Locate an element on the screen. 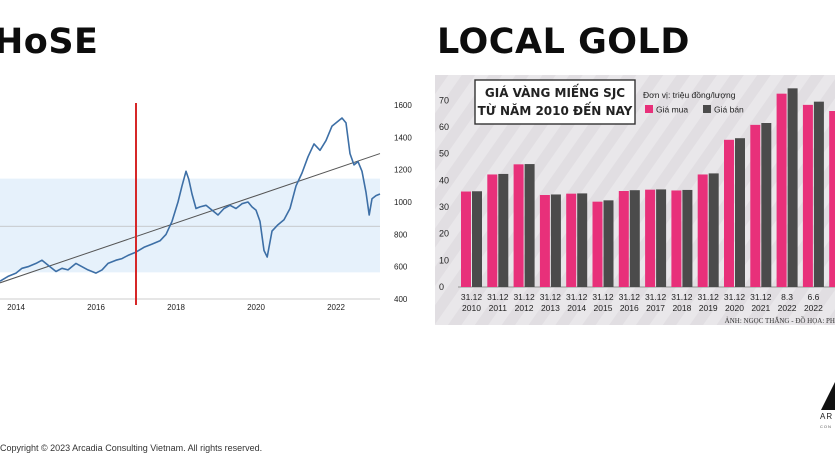  y-tick-label: 30 is located at coordinates (444, 207).